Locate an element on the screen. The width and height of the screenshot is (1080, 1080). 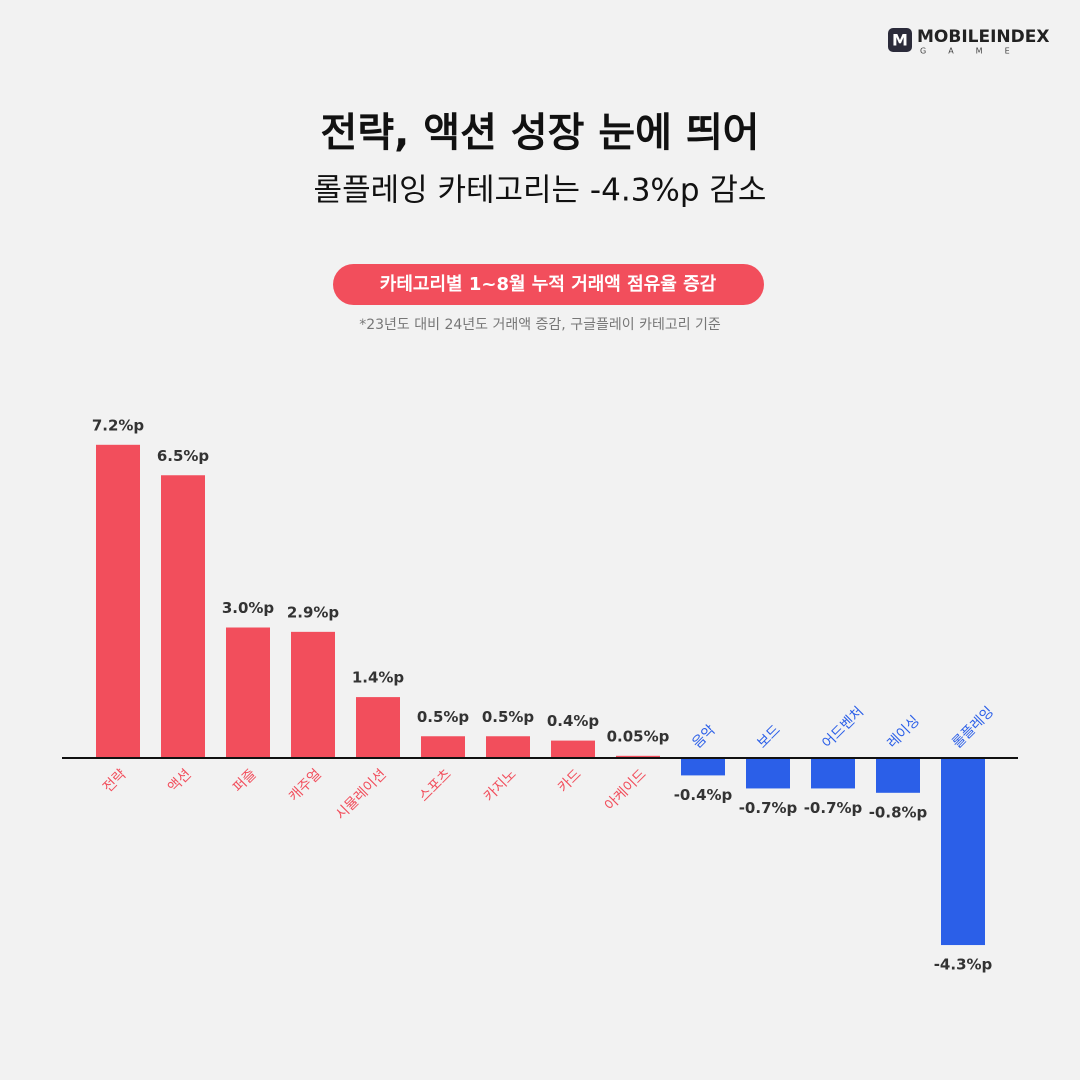
value-label: 0.05%p is located at coordinates (638, 736).